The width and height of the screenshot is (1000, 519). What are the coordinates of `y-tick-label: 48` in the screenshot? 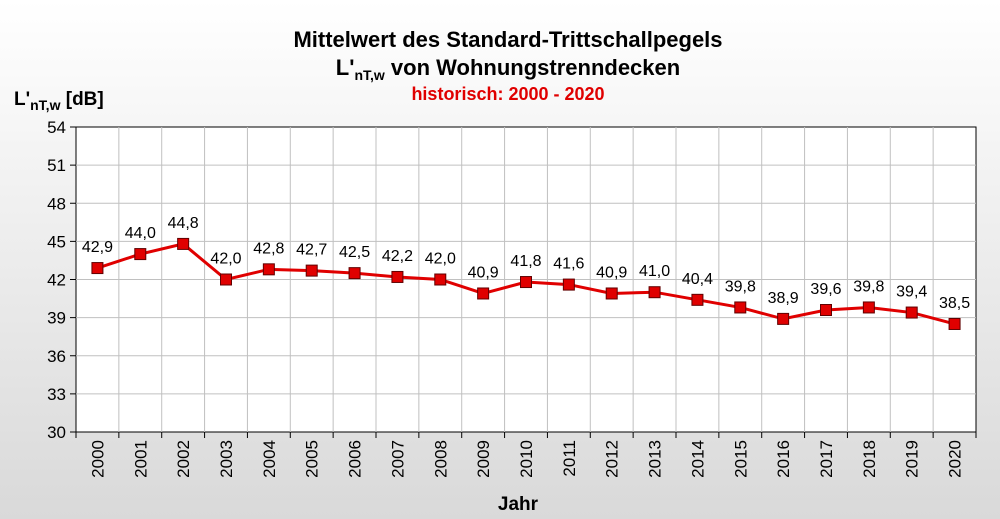 It's located at (56, 203).